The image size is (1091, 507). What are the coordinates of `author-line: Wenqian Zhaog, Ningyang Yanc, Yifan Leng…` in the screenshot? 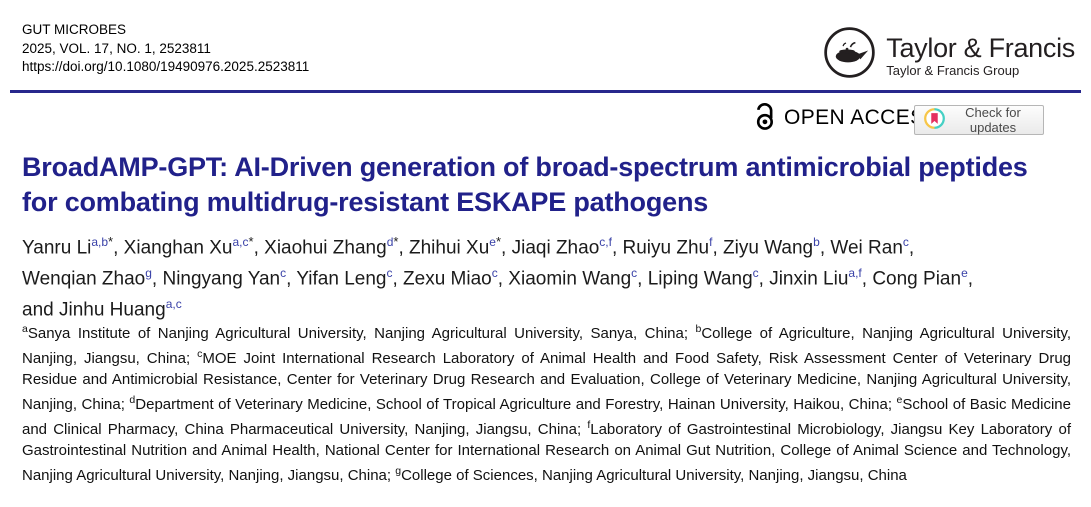 It's located at (498, 277).